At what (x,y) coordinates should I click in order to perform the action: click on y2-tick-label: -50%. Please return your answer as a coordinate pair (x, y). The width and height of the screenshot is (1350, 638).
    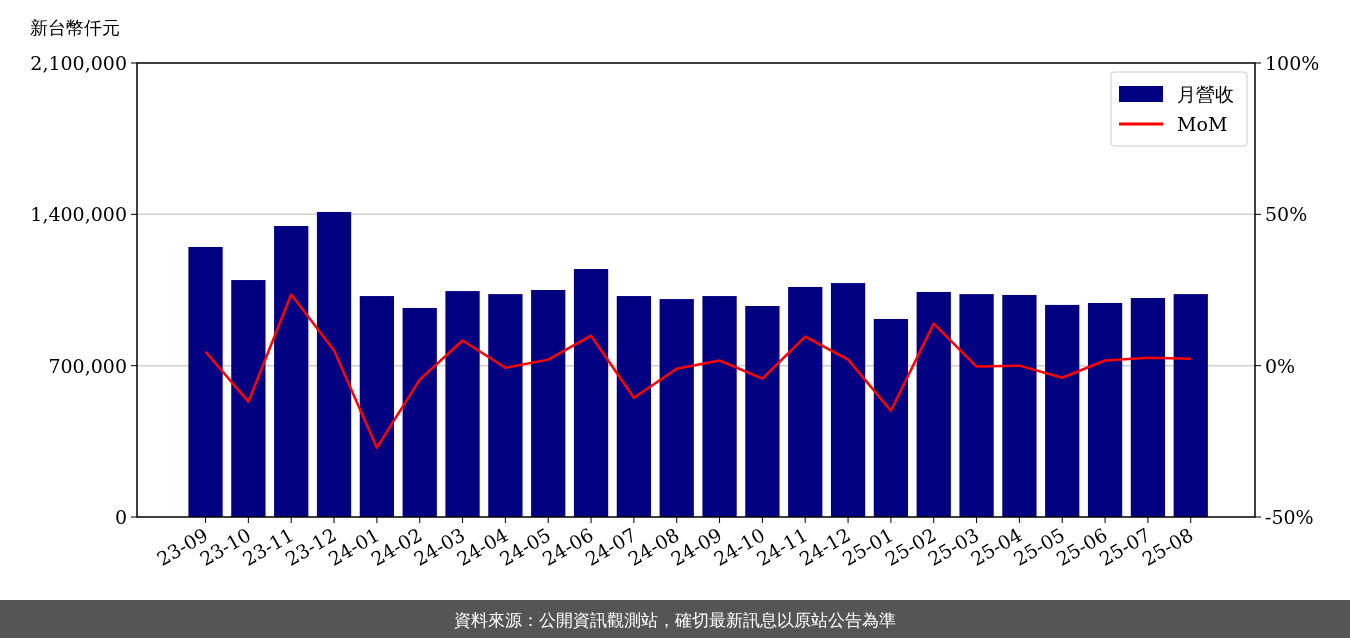
    Looking at the image, I should click on (1289, 517).